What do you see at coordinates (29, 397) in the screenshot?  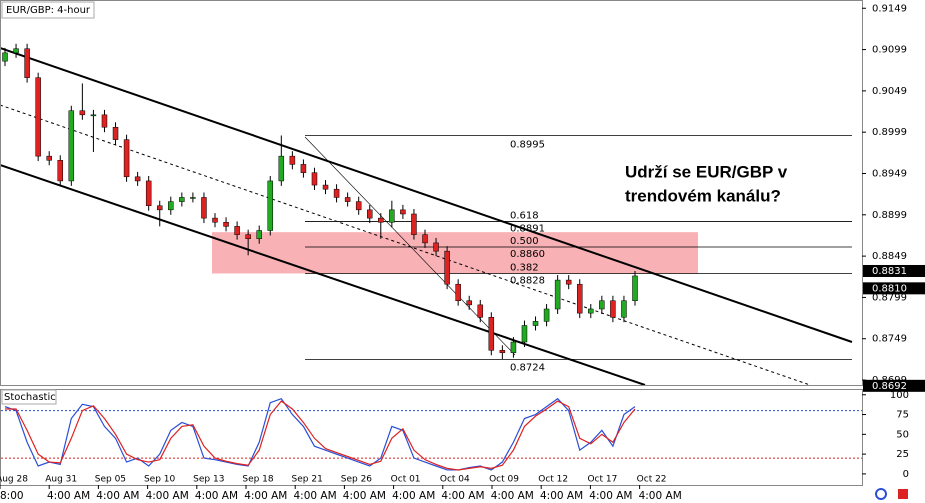 I see `stoch-title-box` at bounding box center [29, 397].